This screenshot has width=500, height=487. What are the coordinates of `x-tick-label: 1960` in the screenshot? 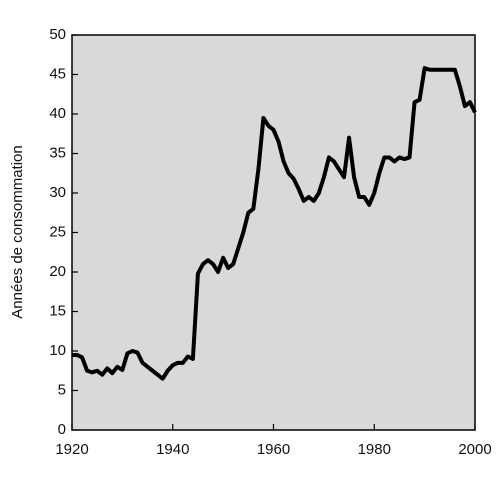 It's located at (273, 449).